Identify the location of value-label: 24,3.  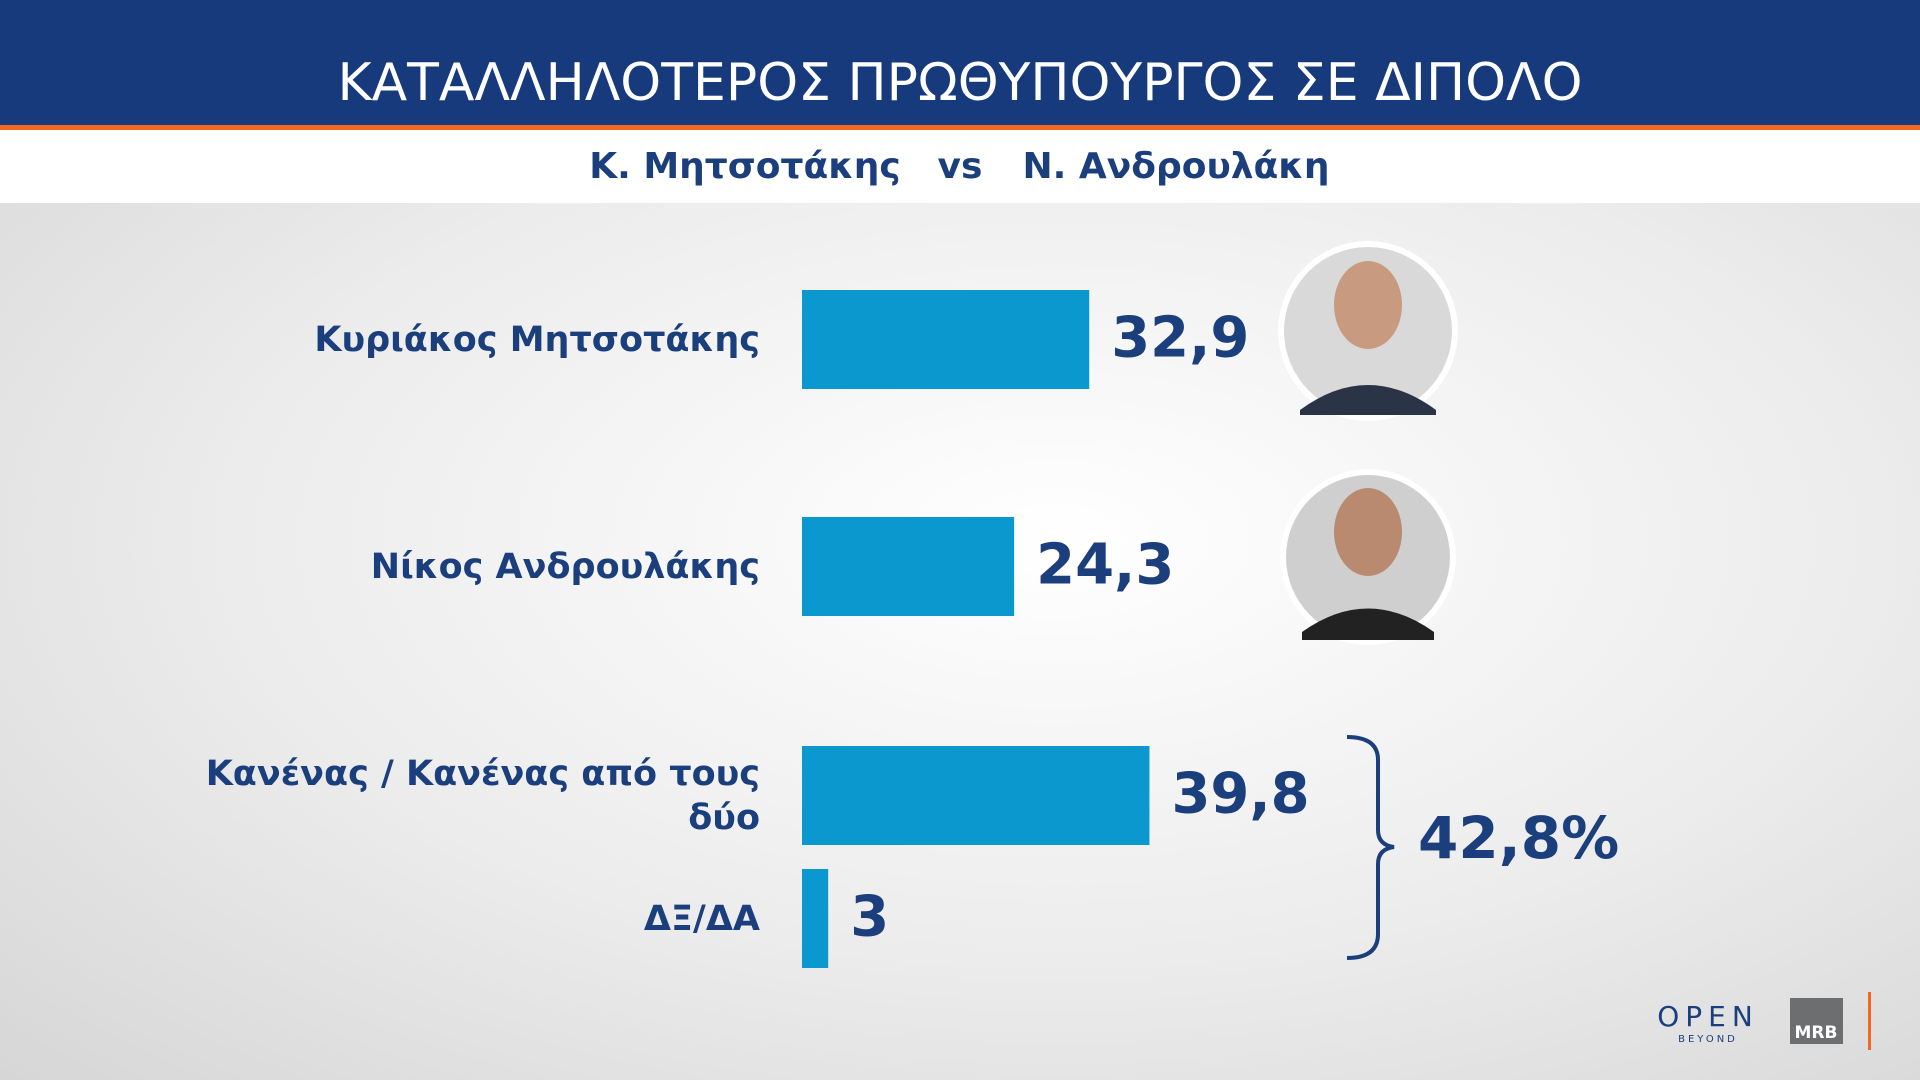
(1105, 565).